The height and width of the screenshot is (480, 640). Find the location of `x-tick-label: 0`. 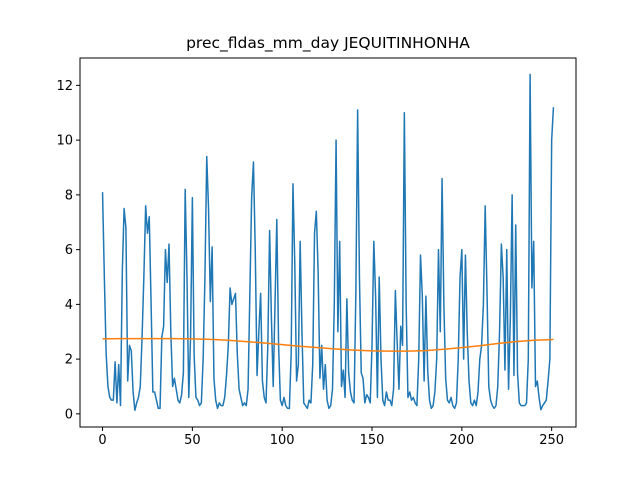

x-tick-label: 0 is located at coordinates (102, 440).